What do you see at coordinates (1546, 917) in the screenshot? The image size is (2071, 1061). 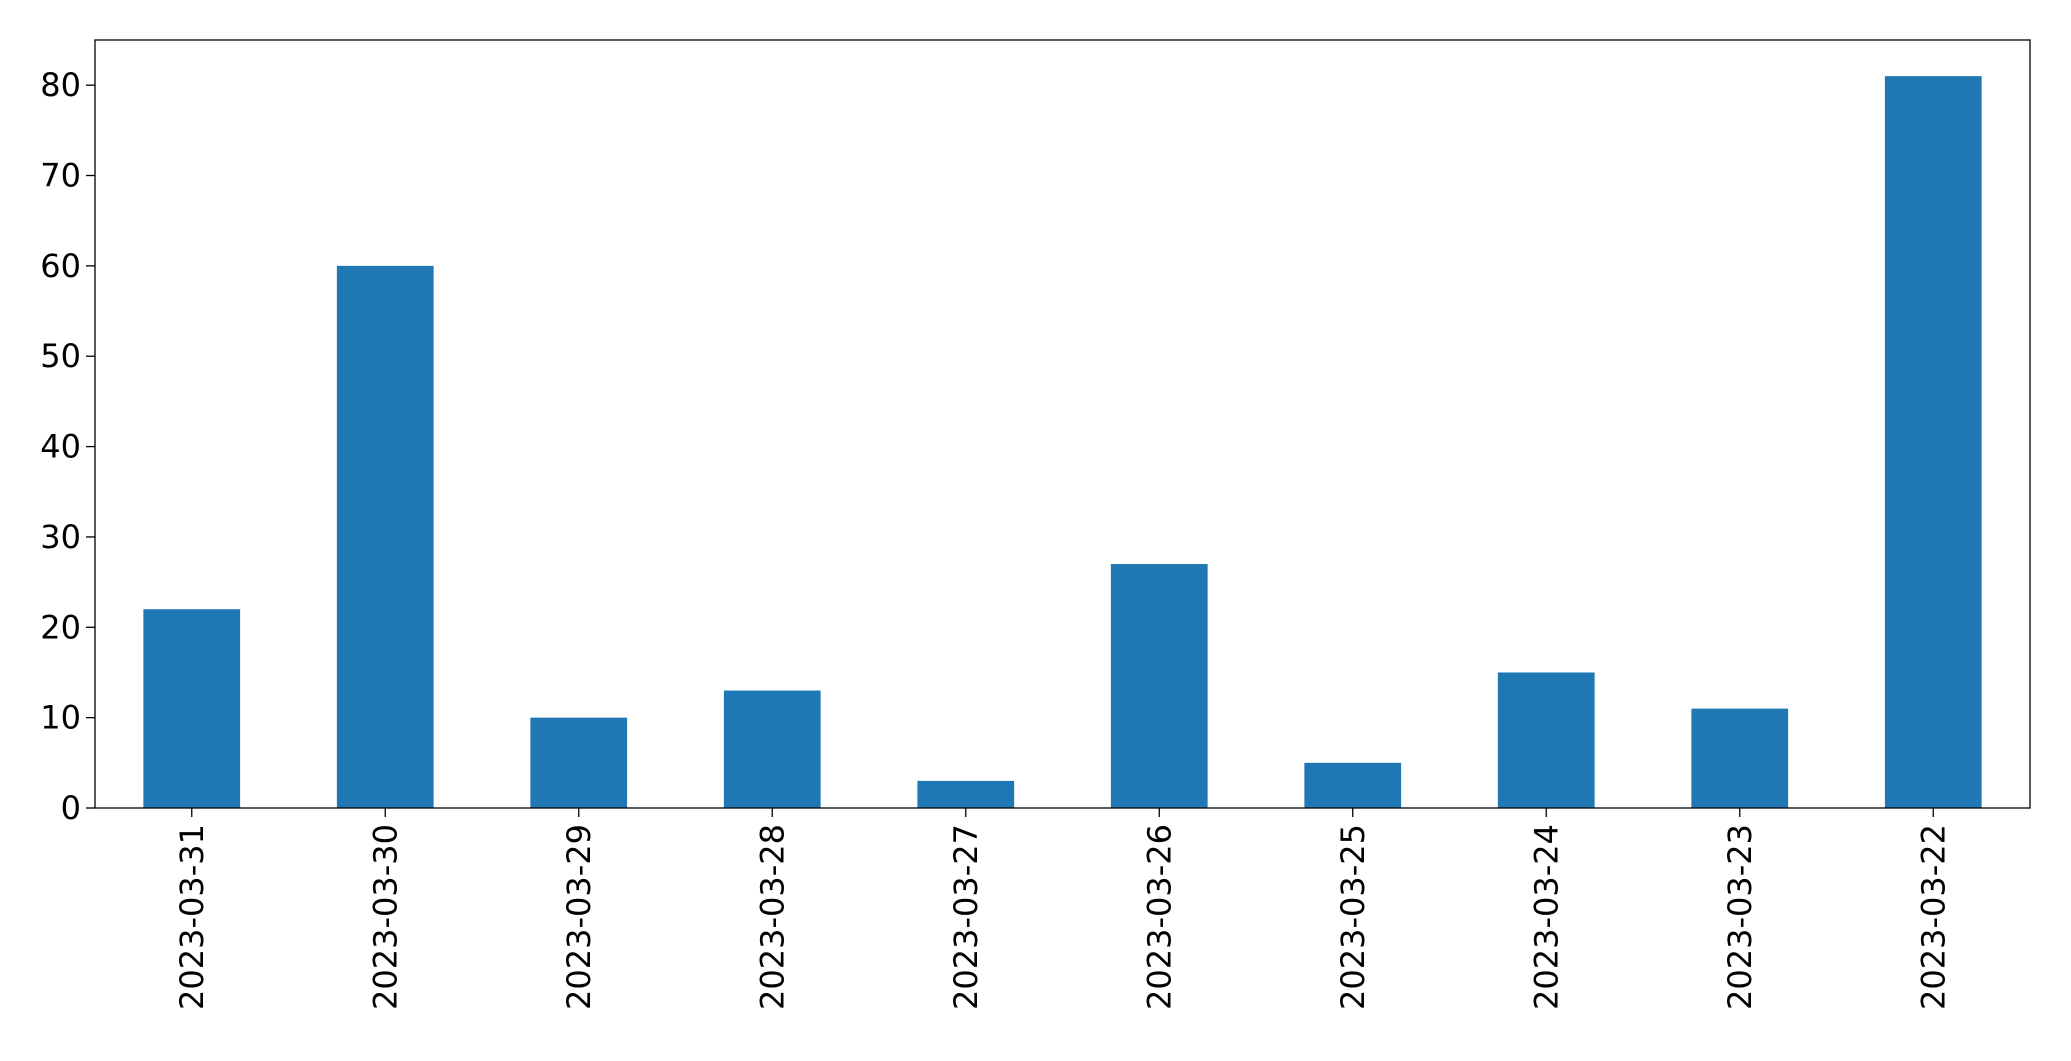 I see `x-tick-label: 2023-03-24` at bounding box center [1546, 917].